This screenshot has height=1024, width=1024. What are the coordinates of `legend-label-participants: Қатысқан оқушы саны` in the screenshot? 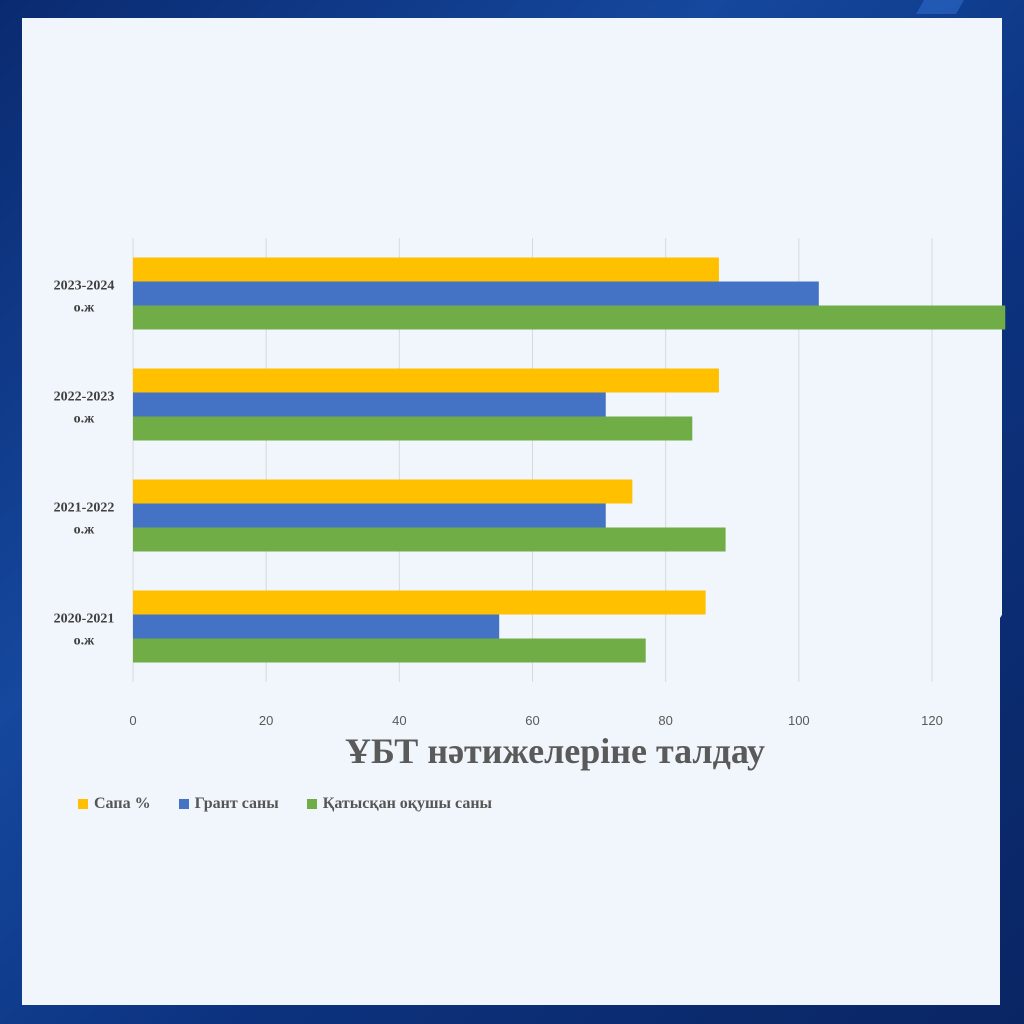 It's located at (407, 803).